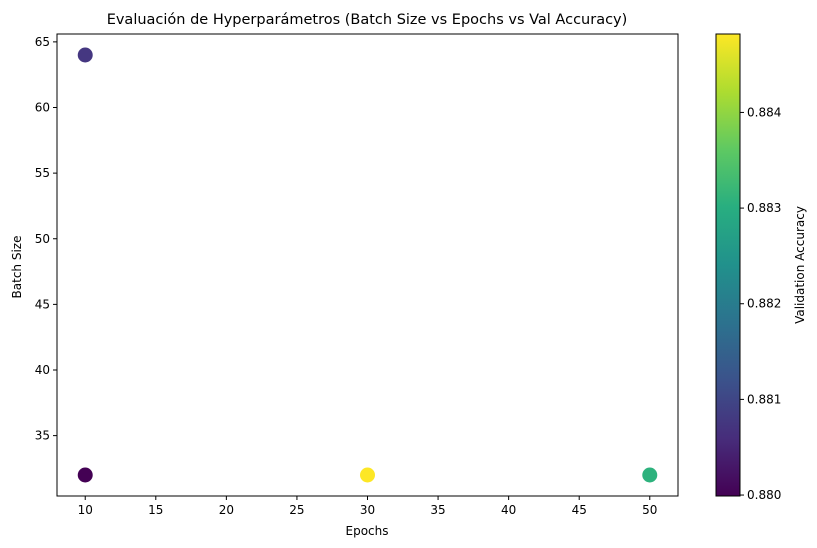  Describe the element at coordinates (296, 510) in the screenshot. I see `x-tick-label: 25` at that location.